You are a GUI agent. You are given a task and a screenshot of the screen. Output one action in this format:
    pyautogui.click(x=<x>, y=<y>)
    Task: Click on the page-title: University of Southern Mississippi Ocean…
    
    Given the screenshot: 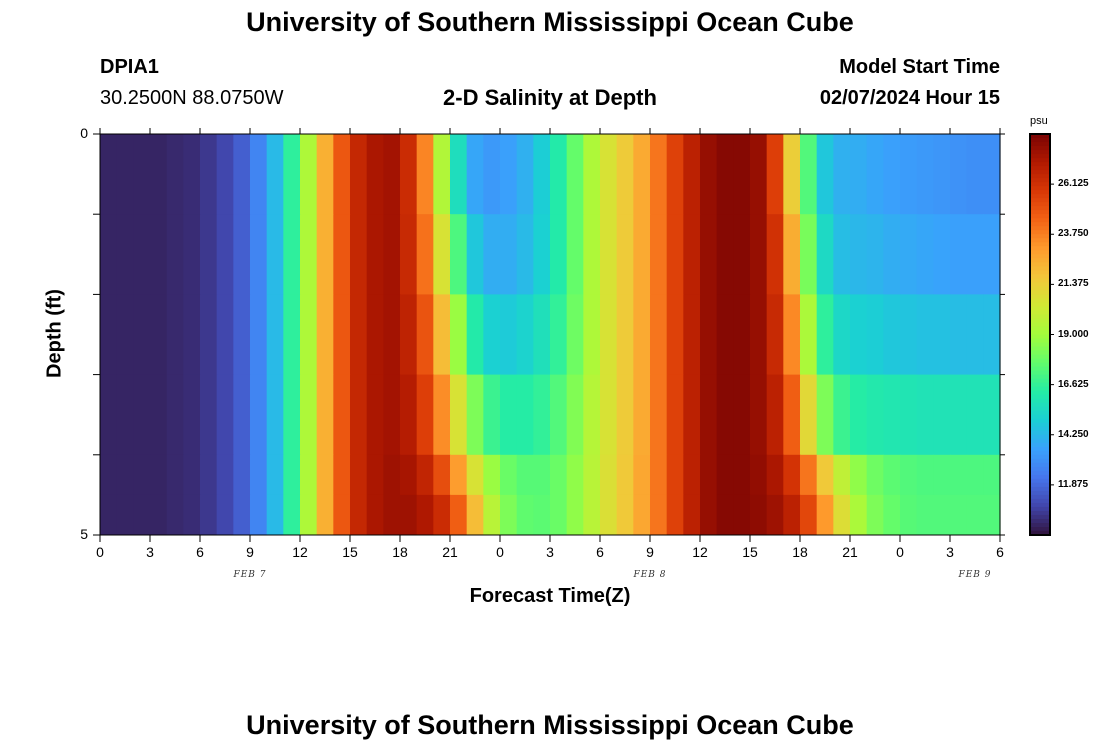 What is the action you would take?
    pyautogui.click(x=550, y=22)
    